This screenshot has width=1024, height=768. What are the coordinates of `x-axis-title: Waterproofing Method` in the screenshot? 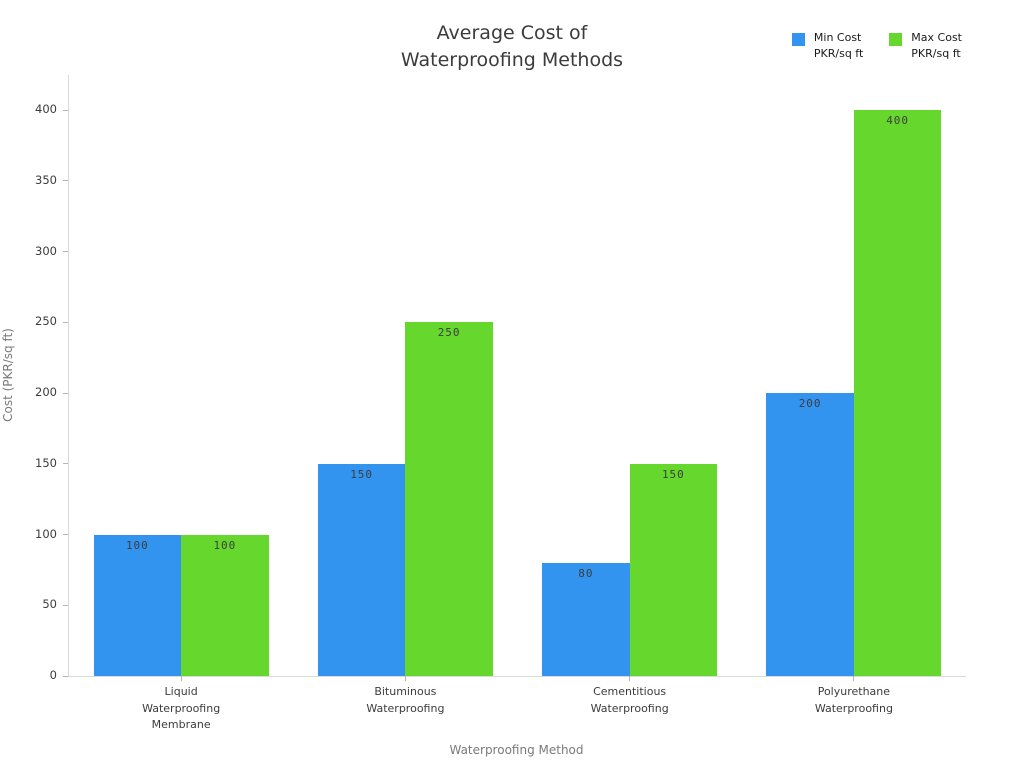 It's located at (516, 750).